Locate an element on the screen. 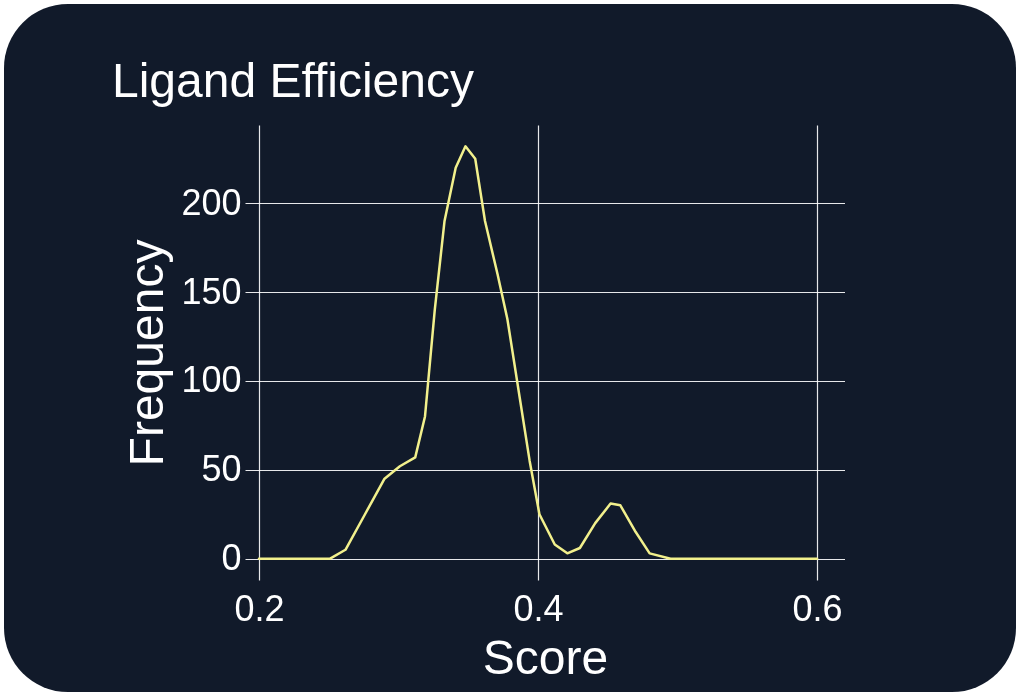 The height and width of the screenshot is (700, 1024). y-tick-label: 100 is located at coordinates (211, 380).